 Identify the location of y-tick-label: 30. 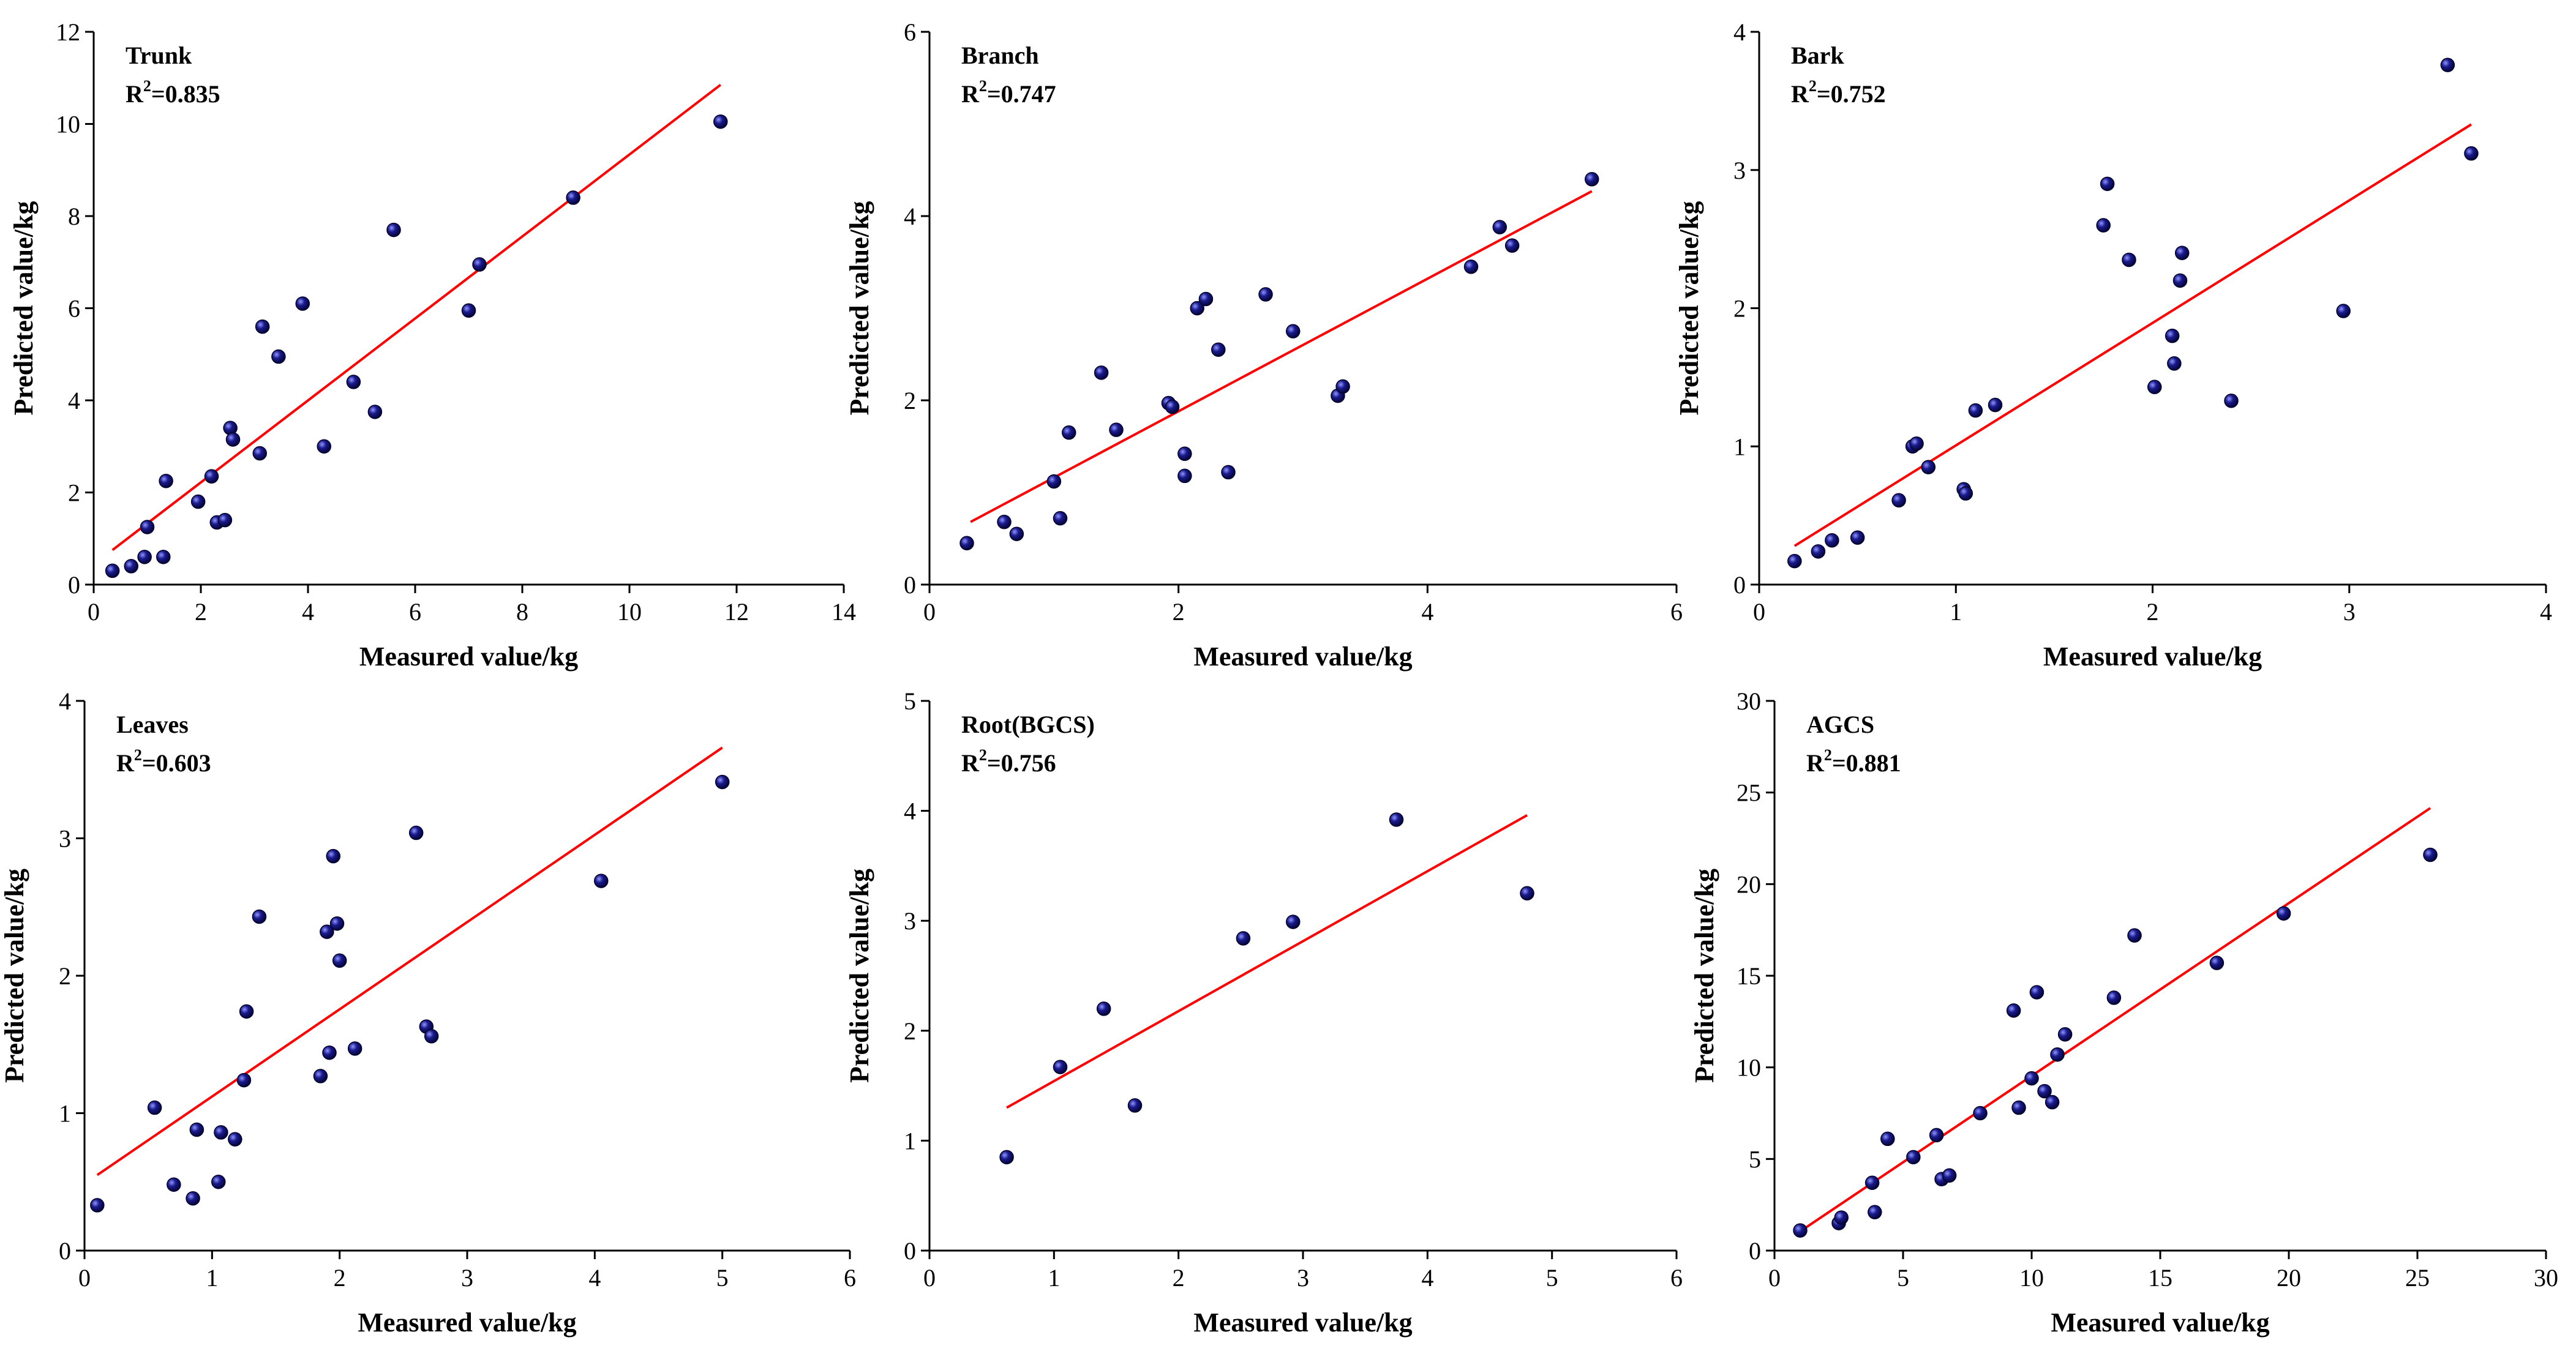
(1749, 701).